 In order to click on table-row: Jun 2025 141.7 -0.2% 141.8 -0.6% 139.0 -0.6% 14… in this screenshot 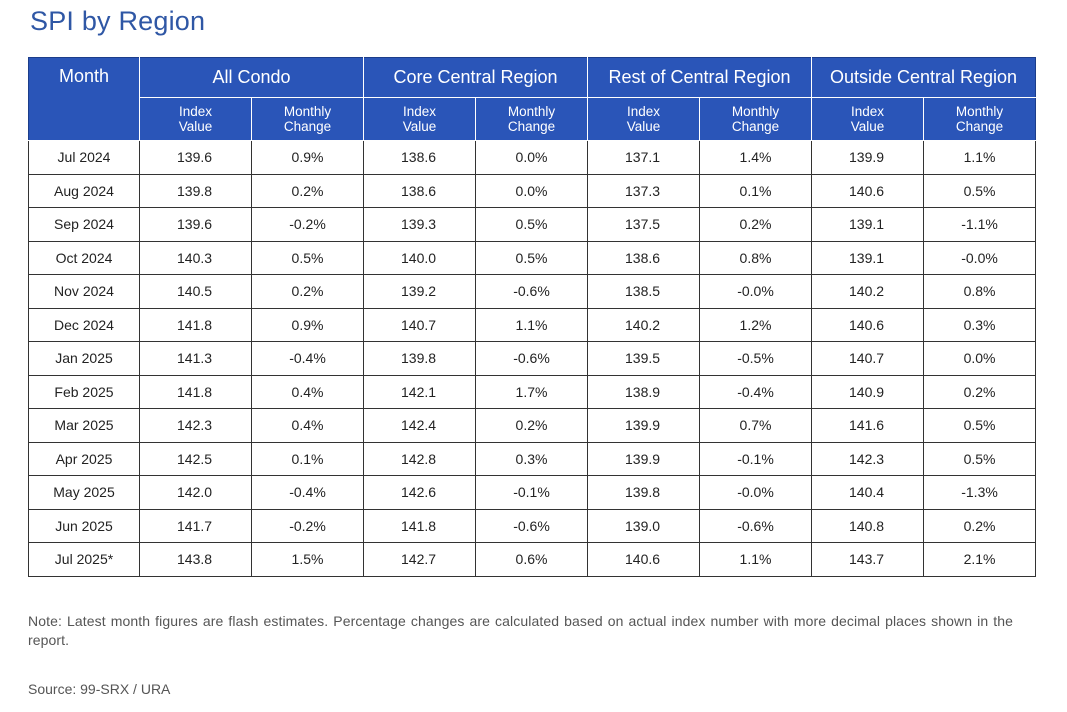, I will do `click(532, 525)`.